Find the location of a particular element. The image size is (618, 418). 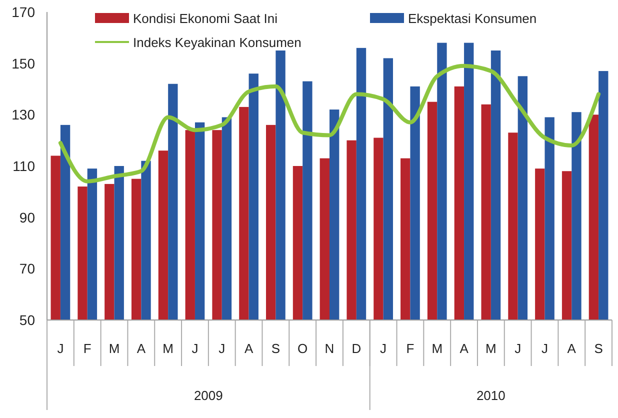

y-tick-label: 170 is located at coordinates (24, 12).